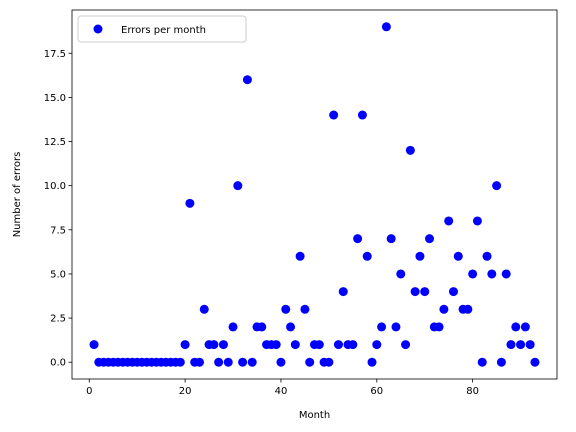 Image resolution: width=576 pixels, height=432 pixels. I want to click on x-axis: 0 20 40 60 80, so click(282, 388).